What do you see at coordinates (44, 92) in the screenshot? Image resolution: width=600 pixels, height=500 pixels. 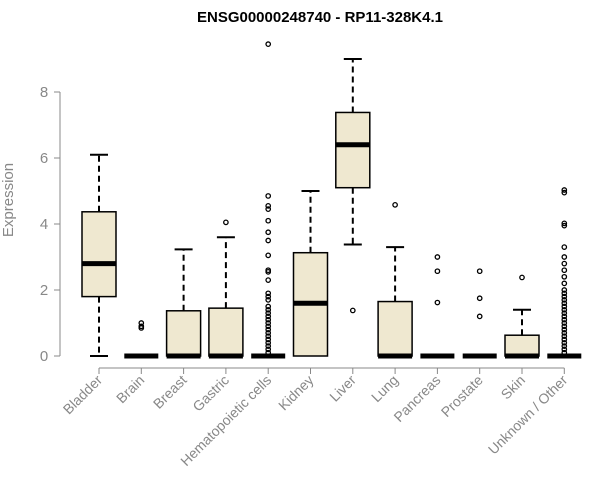 I see `y-tick-label: 8` at bounding box center [44, 92].